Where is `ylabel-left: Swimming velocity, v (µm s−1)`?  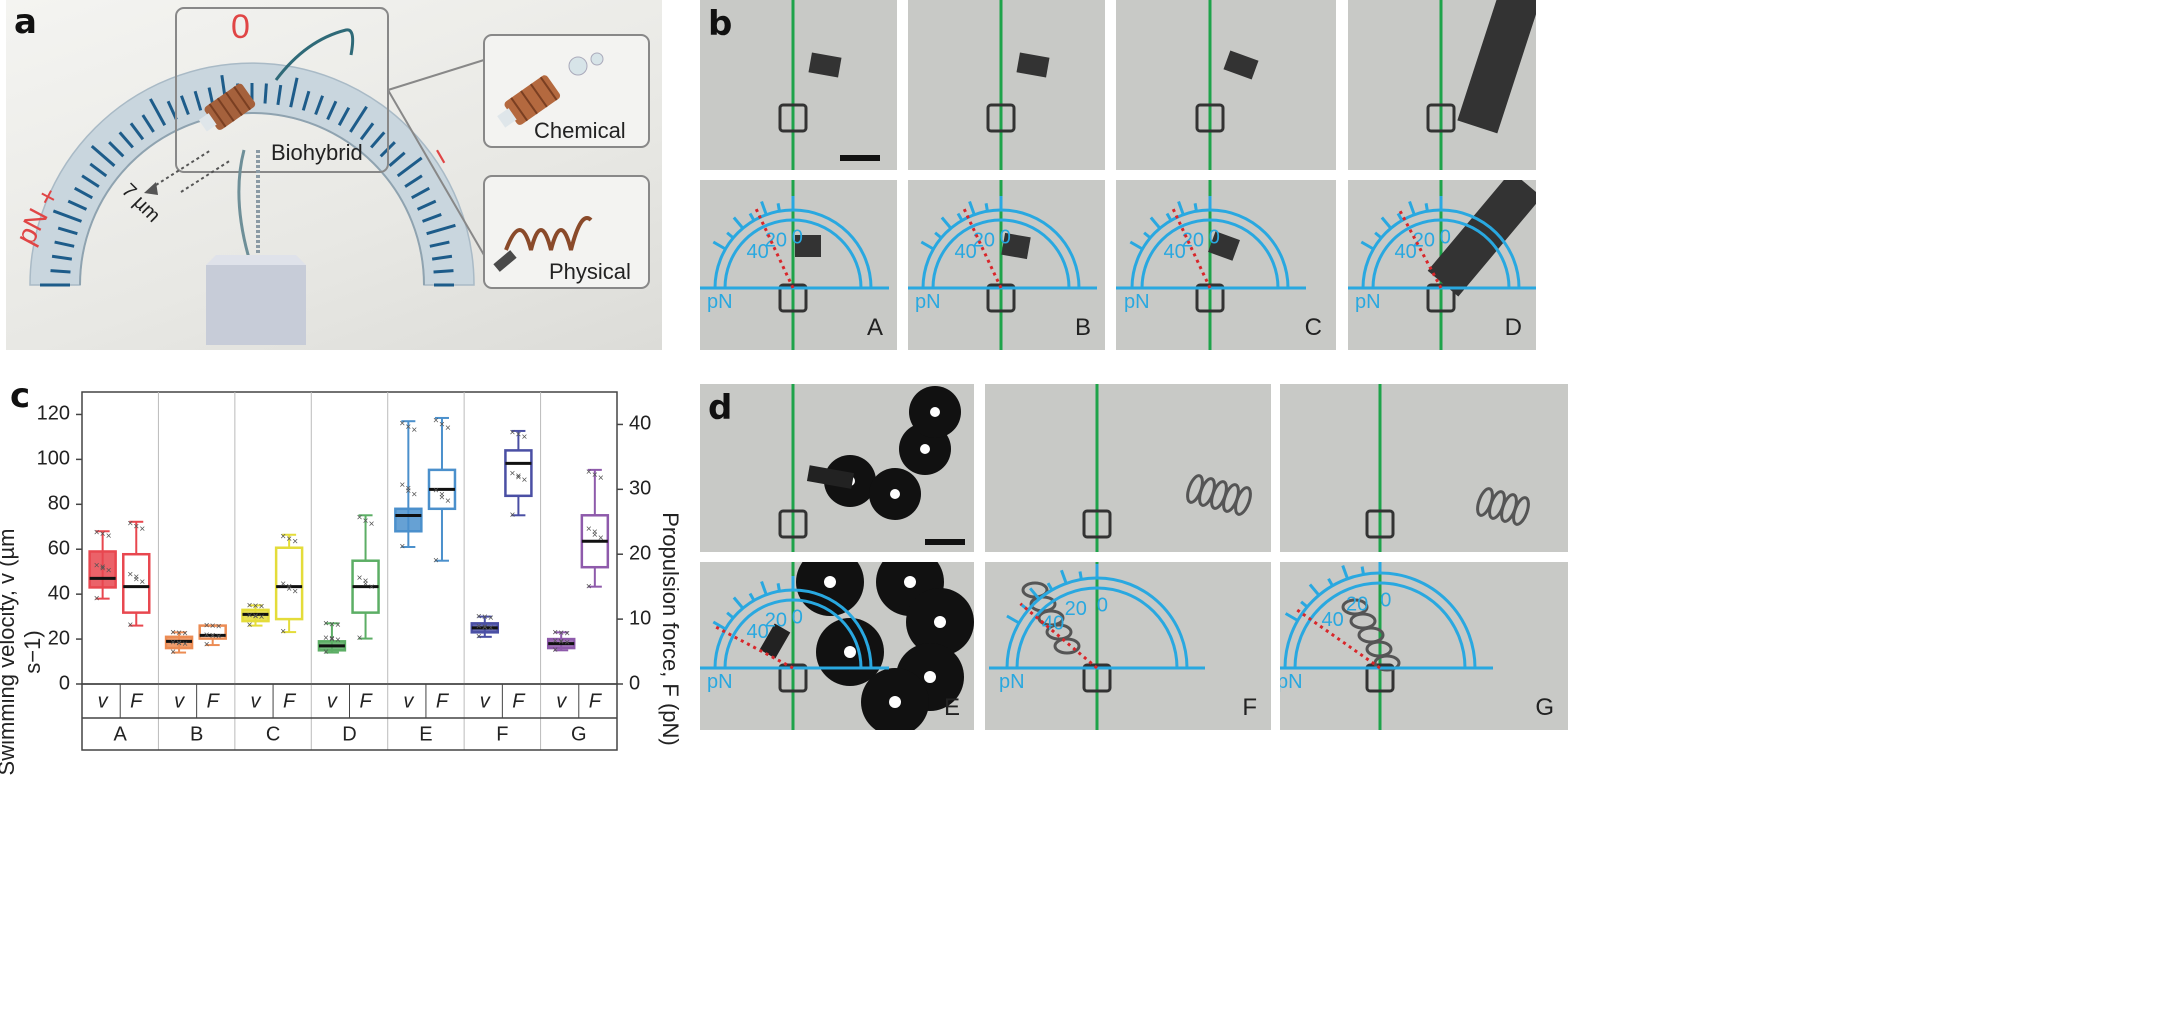 ylabel-left: Swimming velocity, v (µm s−1) is located at coordinates (22, 652).